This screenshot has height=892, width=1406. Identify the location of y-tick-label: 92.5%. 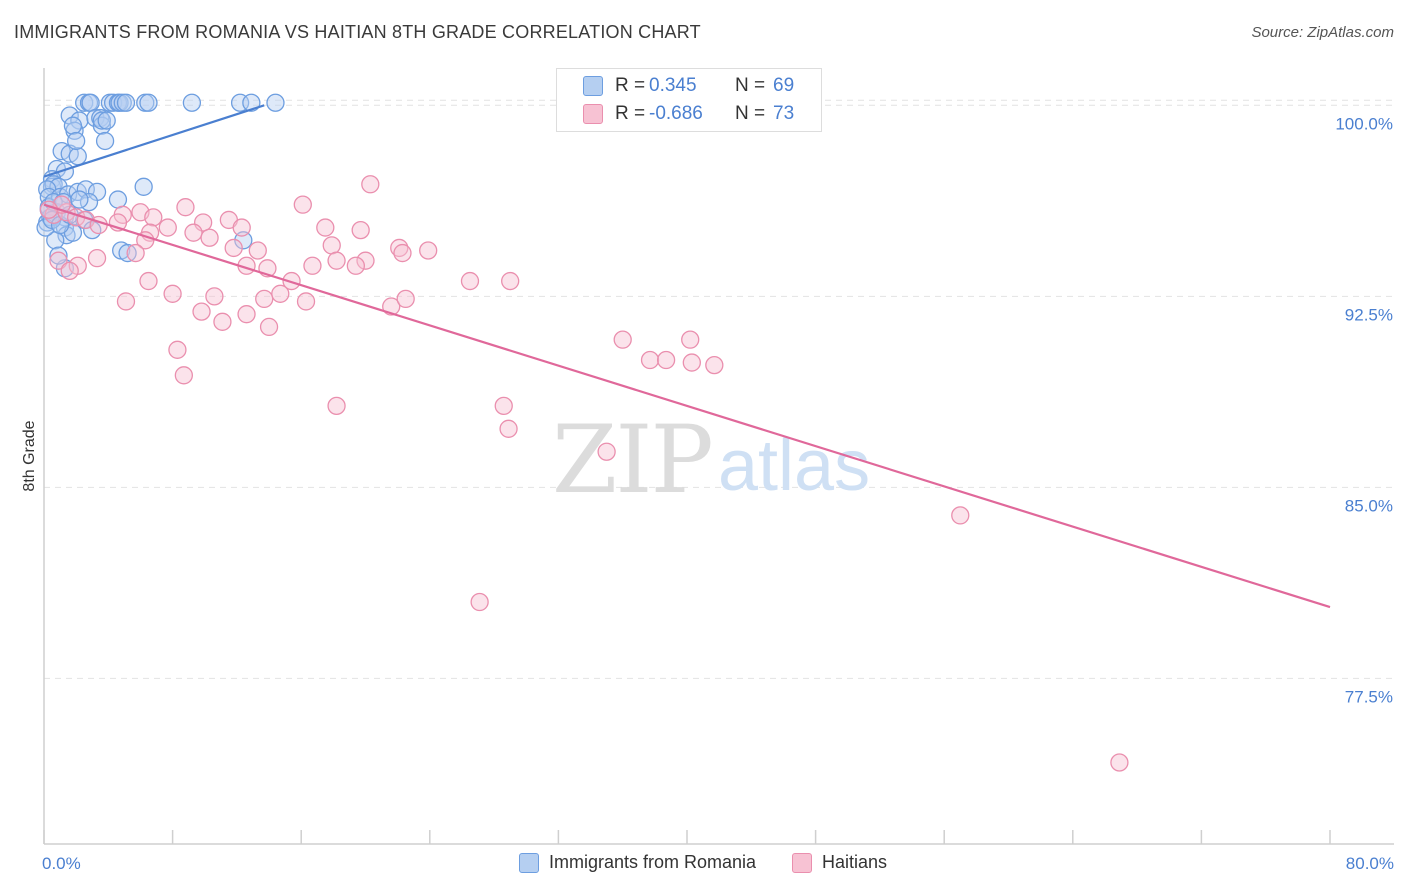
(1369, 314).